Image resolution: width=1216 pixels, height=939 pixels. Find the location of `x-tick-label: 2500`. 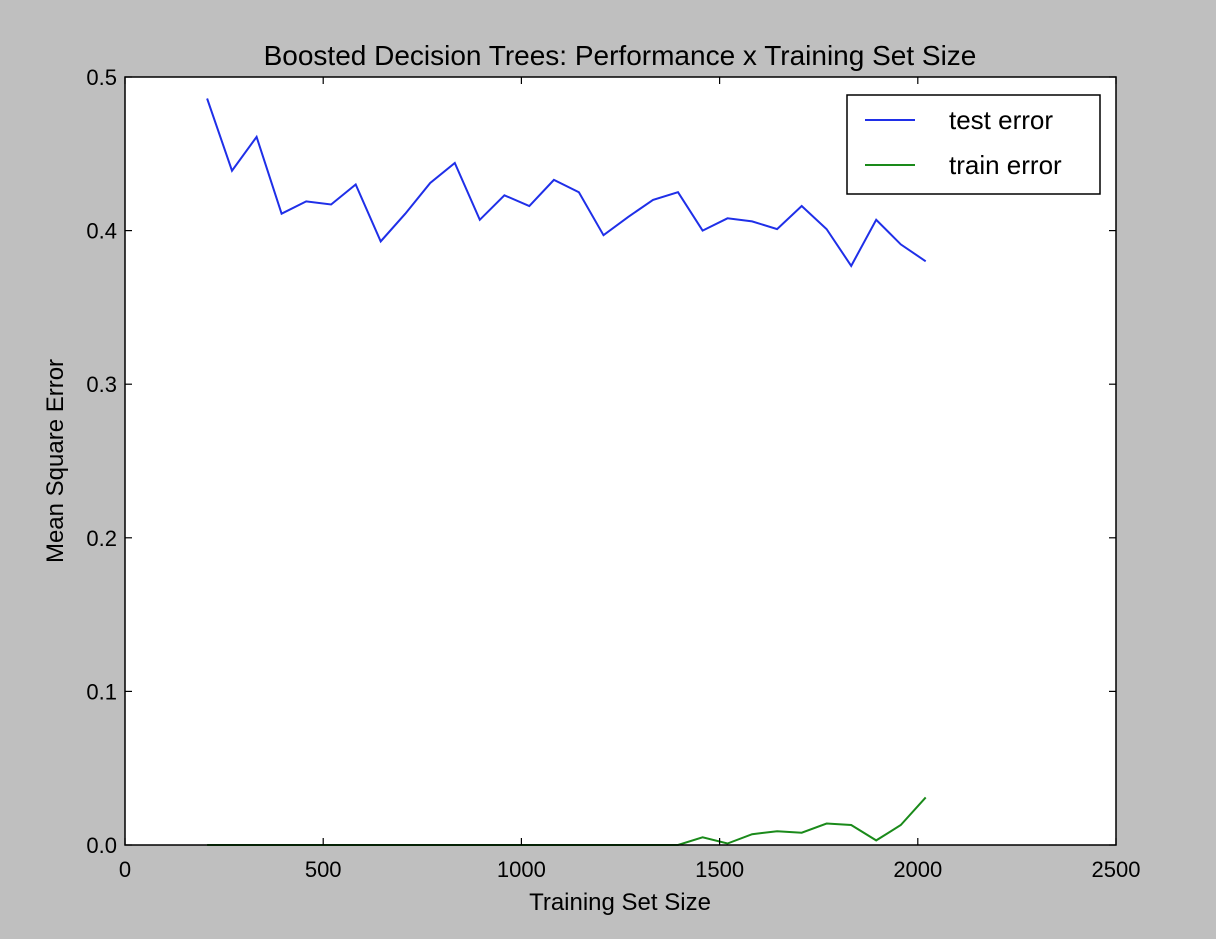

x-tick-label: 2500 is located at coordinates (1116, 869).